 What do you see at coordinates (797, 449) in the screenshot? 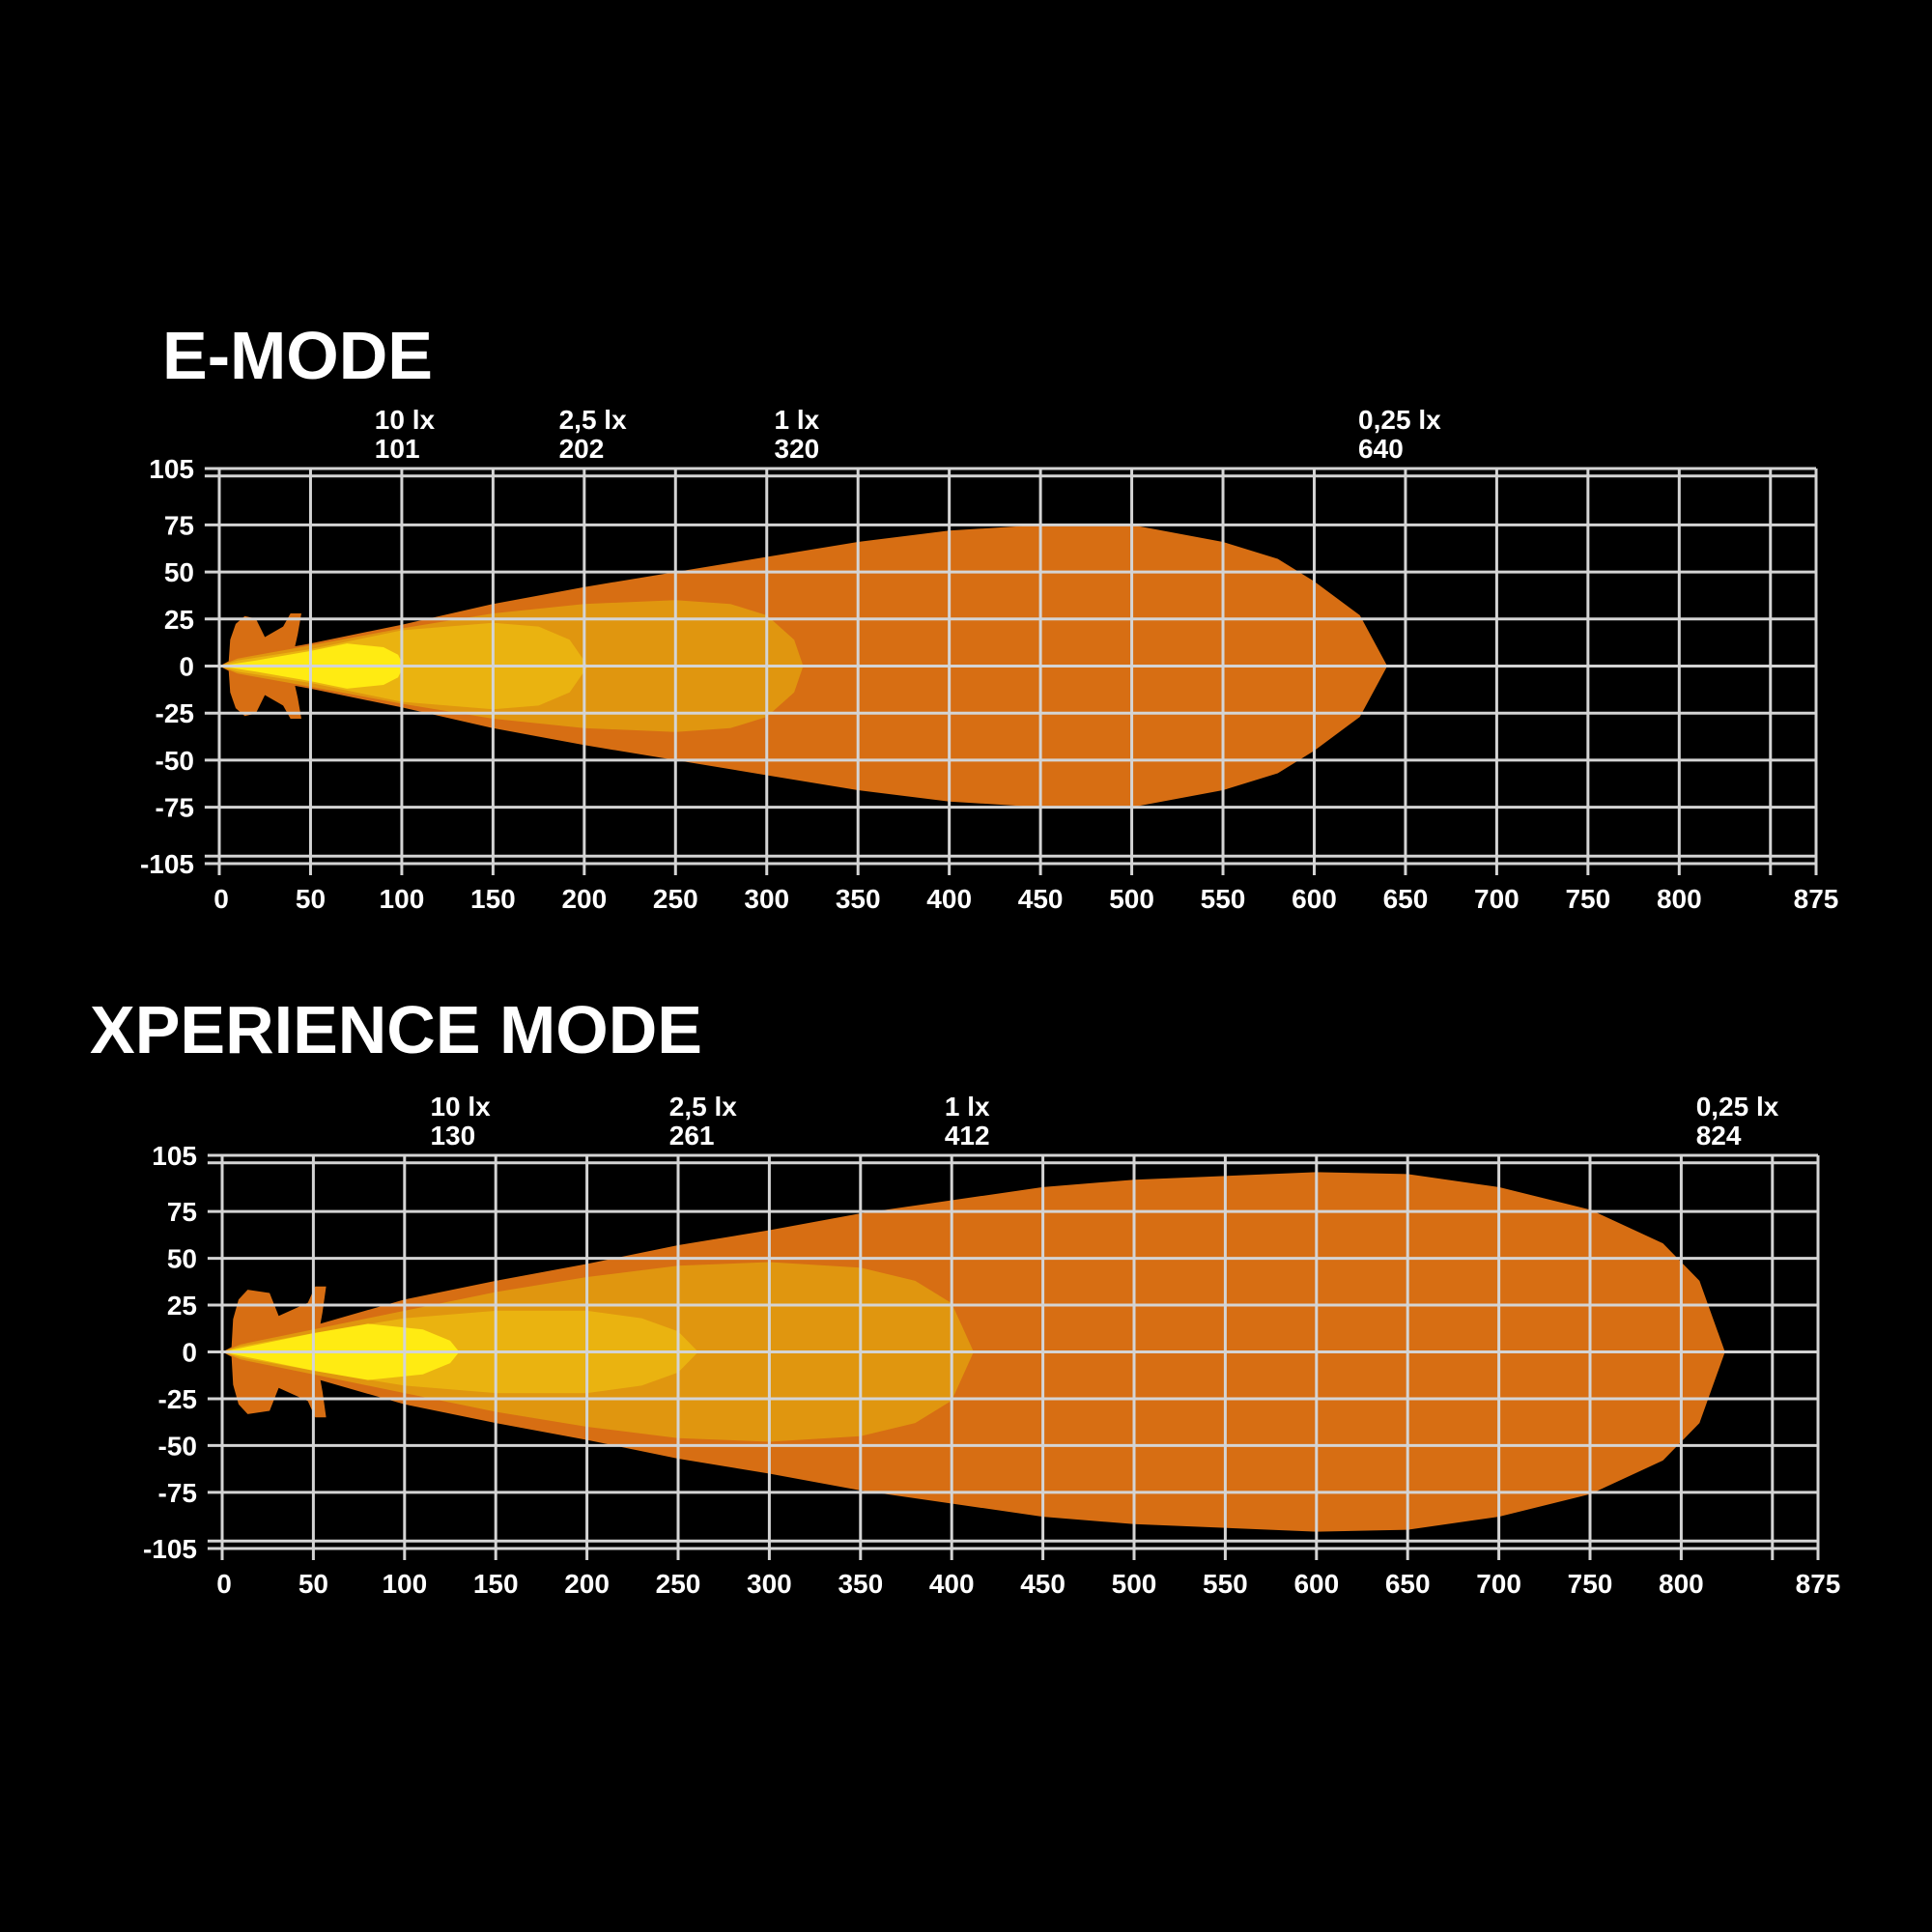
I see `isolux-distance-value: 320` at bounding box center [797, 449].